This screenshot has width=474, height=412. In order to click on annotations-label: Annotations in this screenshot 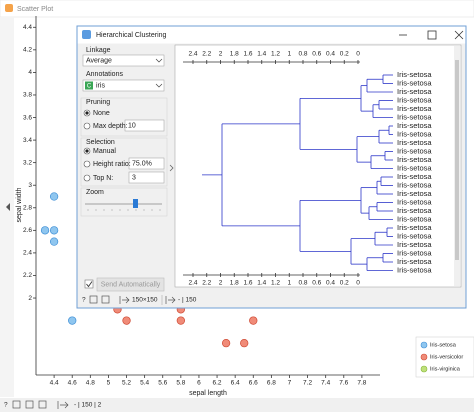, I will do `click(104, 74)`.